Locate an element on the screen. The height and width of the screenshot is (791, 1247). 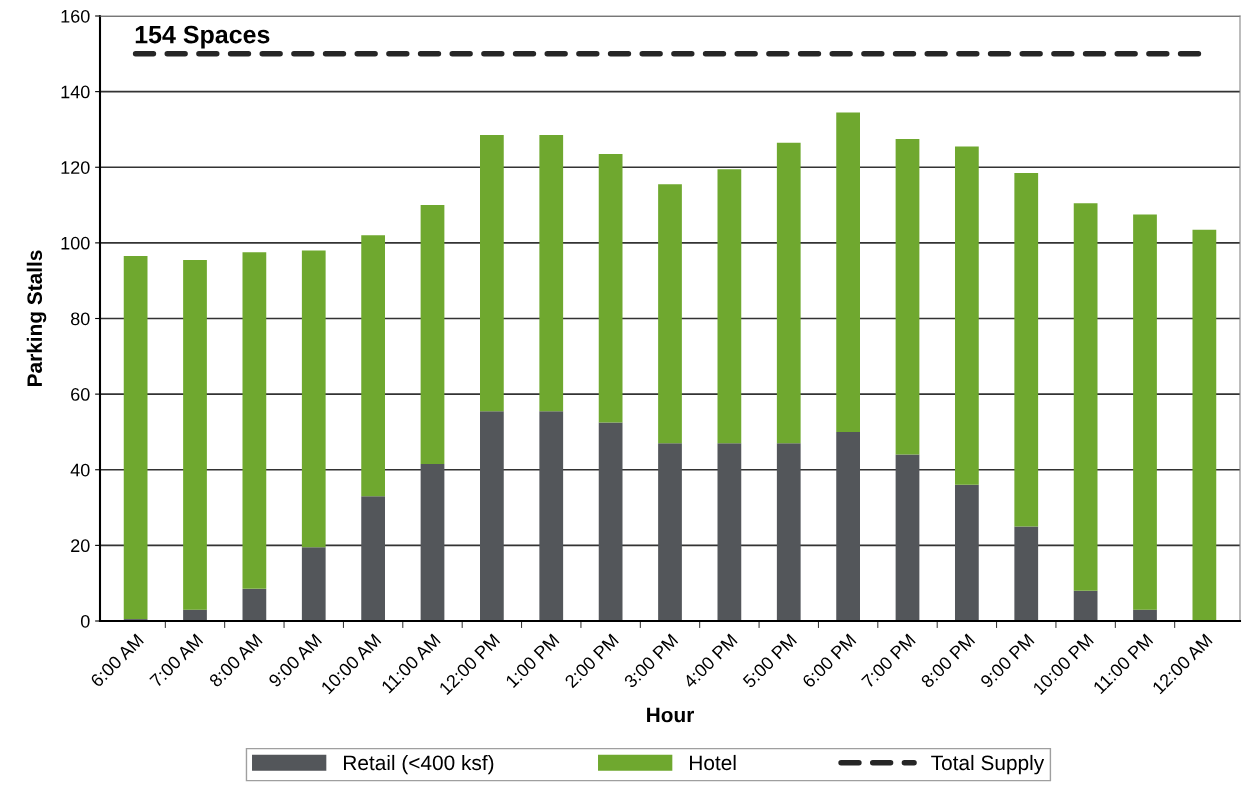
x-tick-label: 7:00 AM is located at coordinates (176, 660).